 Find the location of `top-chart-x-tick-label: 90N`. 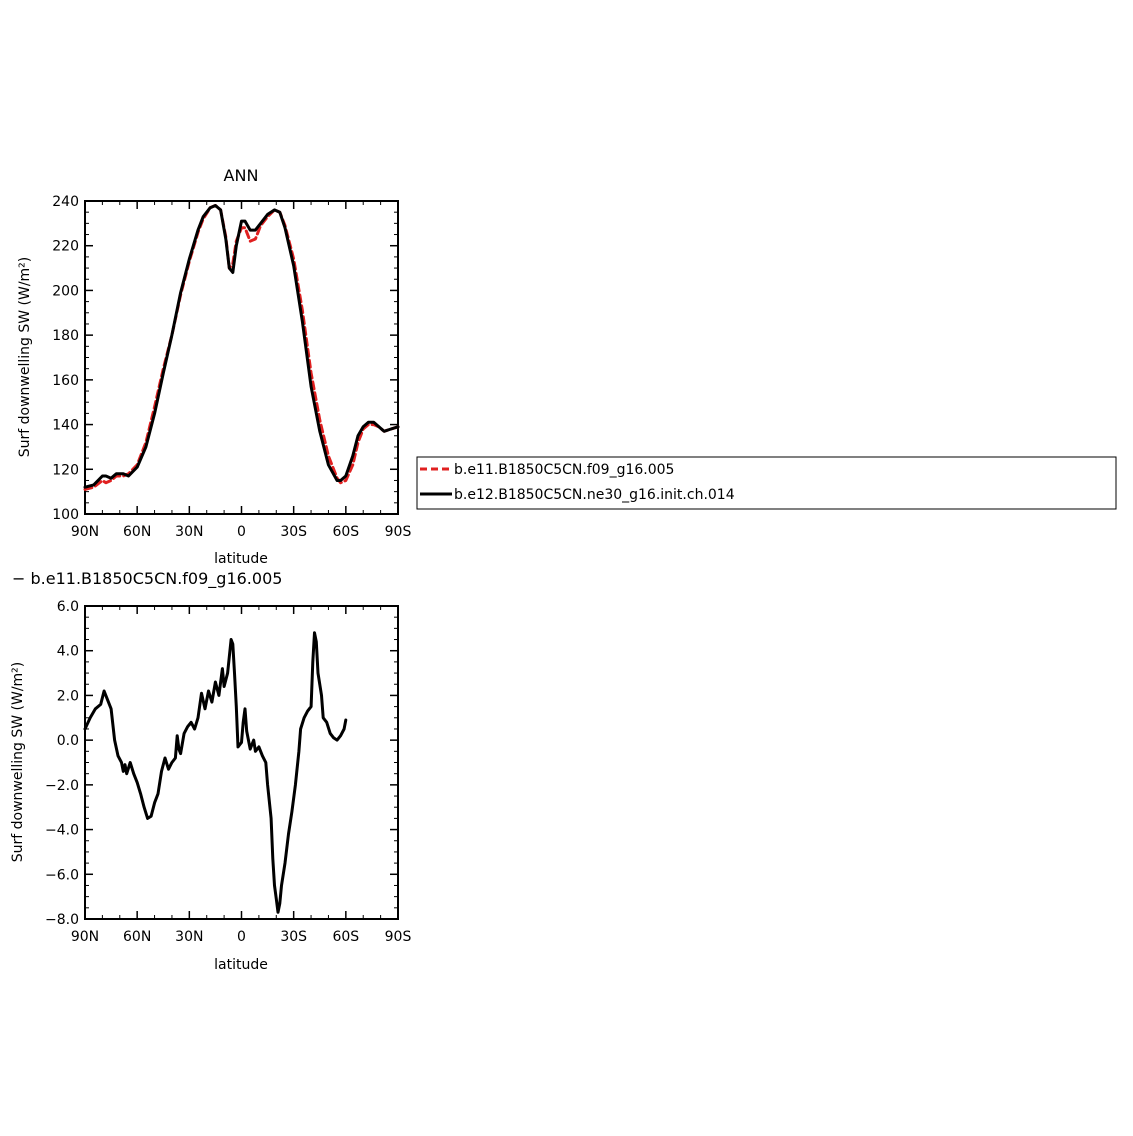

top-chart-x-tick-label: 90N is located at coordinates (85, 532).